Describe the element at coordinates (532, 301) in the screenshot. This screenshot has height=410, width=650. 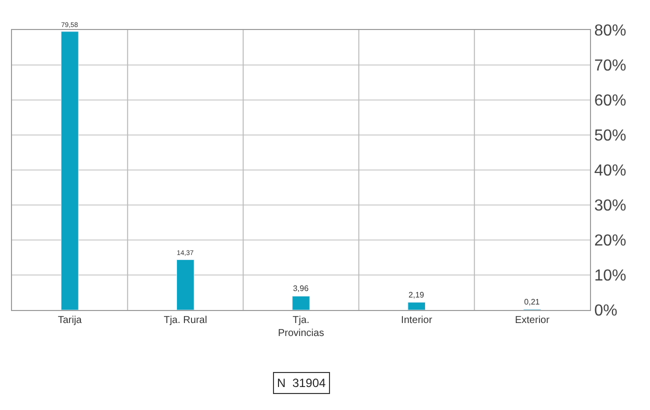
I see `data-label: 0,21` at that location.